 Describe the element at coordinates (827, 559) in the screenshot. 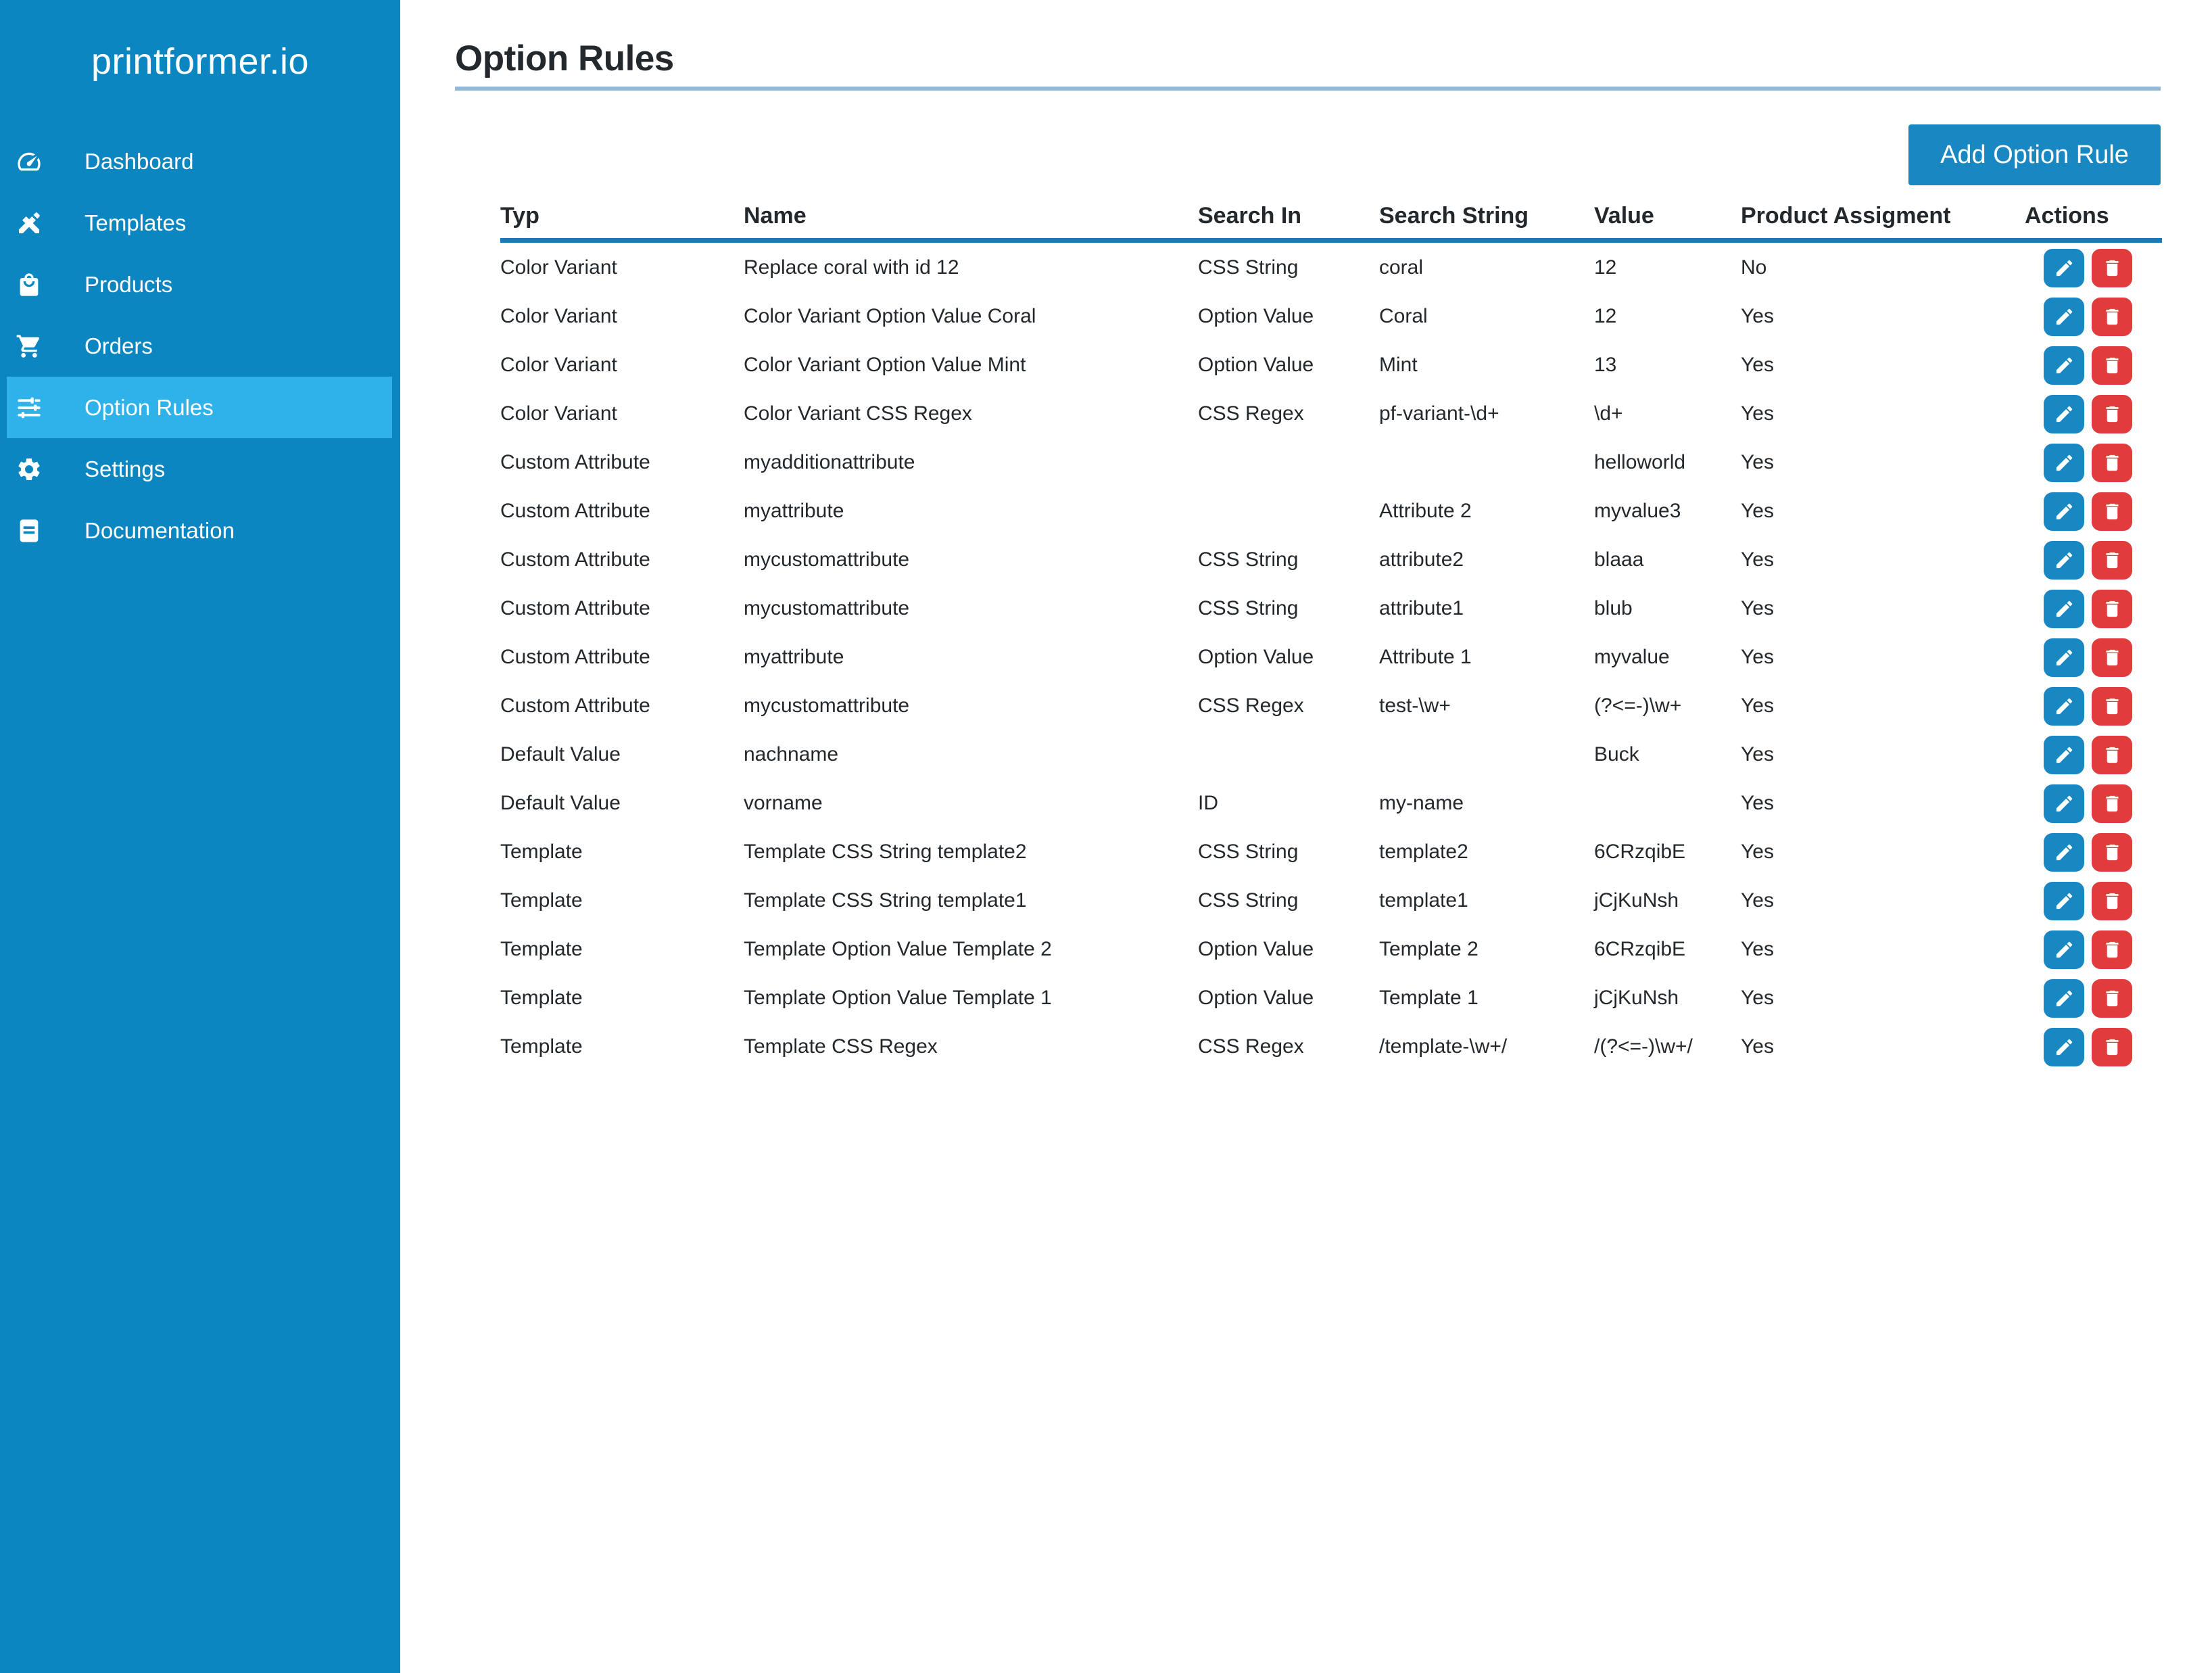

I see `cell-name: mycustomattribute` at that location.